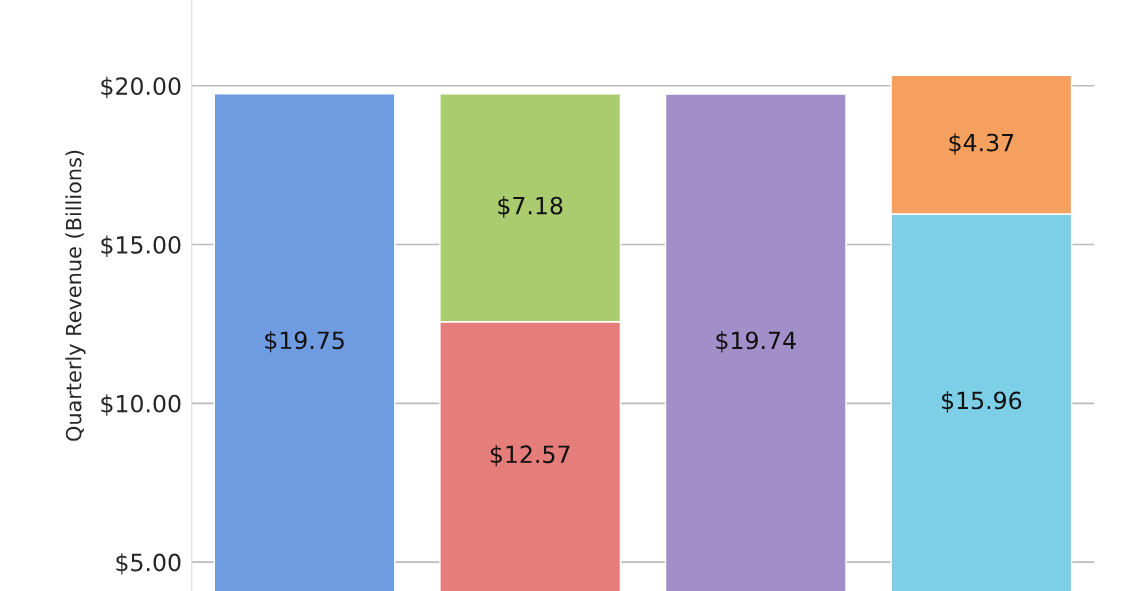  What do you see at coordinates (141, 246) in the screenshot?
I see `y-tick-label: $15.00` at bounding box center [141, 246].